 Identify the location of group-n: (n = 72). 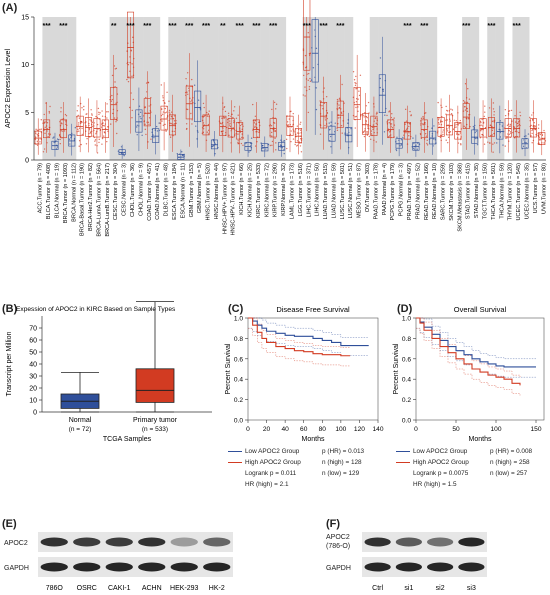
(80, 429).